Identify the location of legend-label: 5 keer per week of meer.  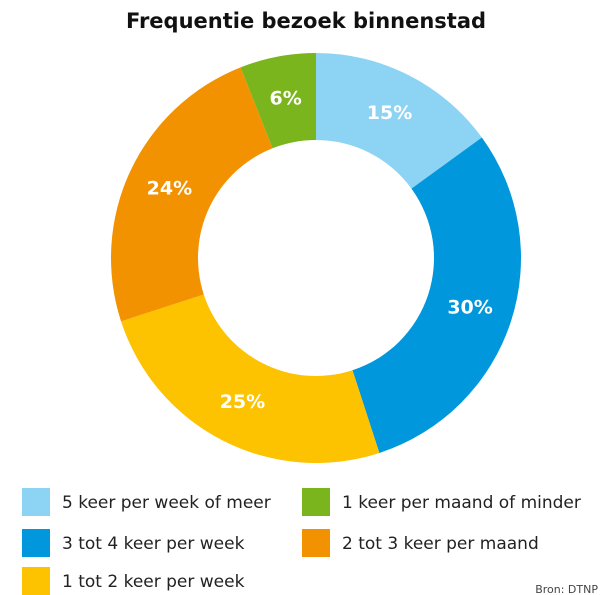
(166, 503).